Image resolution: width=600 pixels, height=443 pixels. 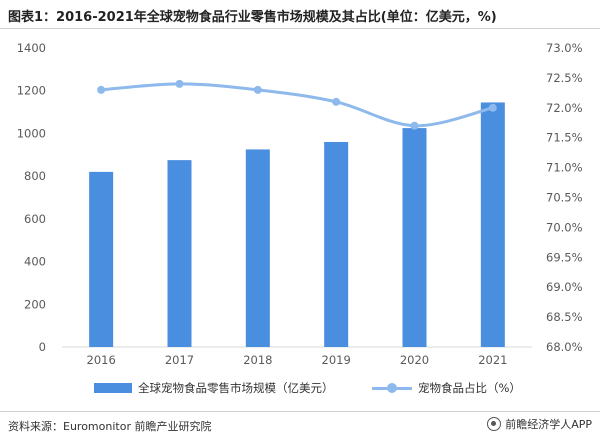 I want to click on legend-item-line: 宠物食品占比（%）, so click(x=446, y=388).